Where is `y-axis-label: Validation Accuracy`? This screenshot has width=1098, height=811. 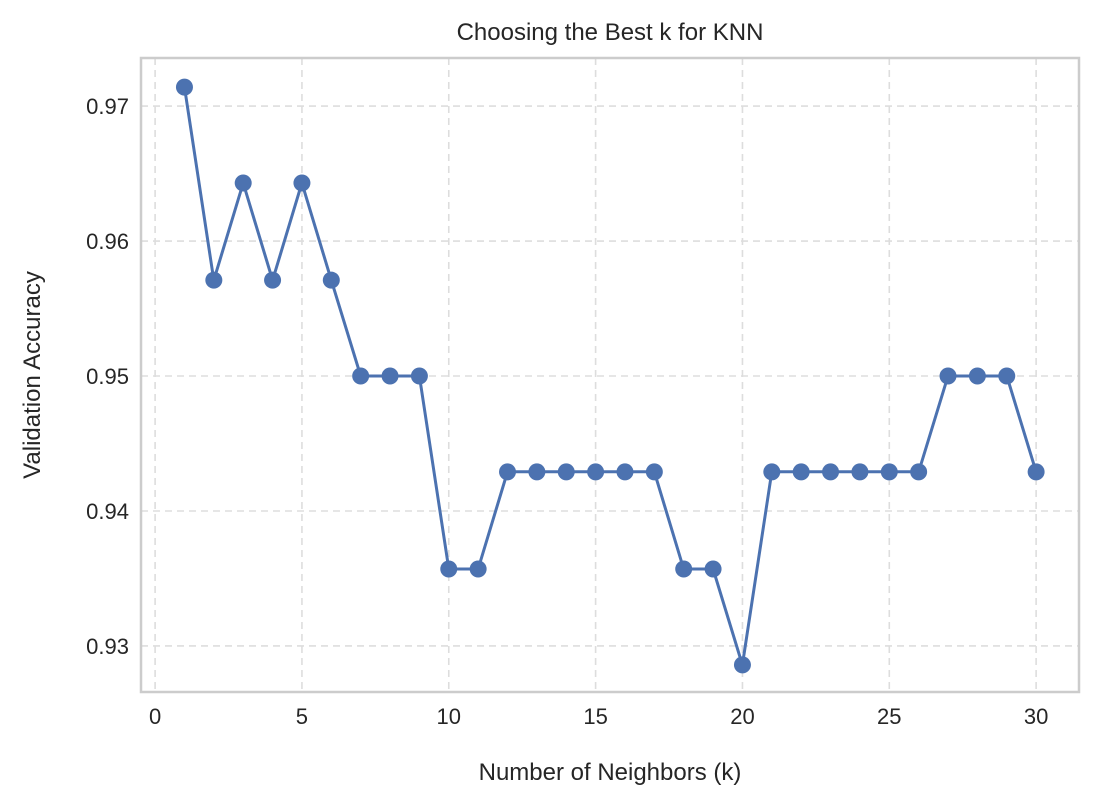 y-axis-label: Validation Accuracy is located at coordinates (32, 375).